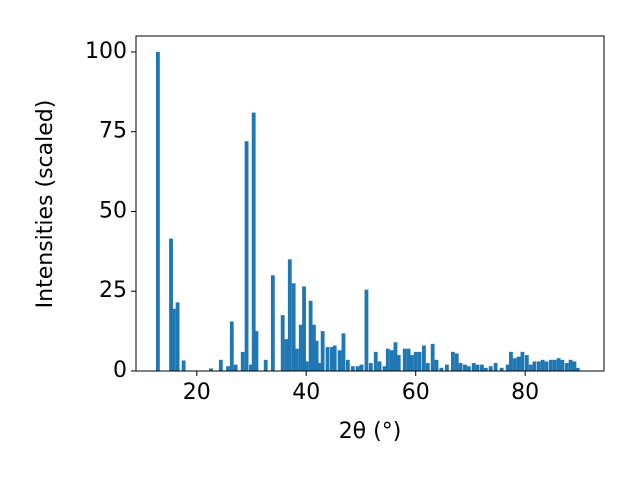  I want to click on y-axis-label: Intensities (scaled), so click(45, 204).